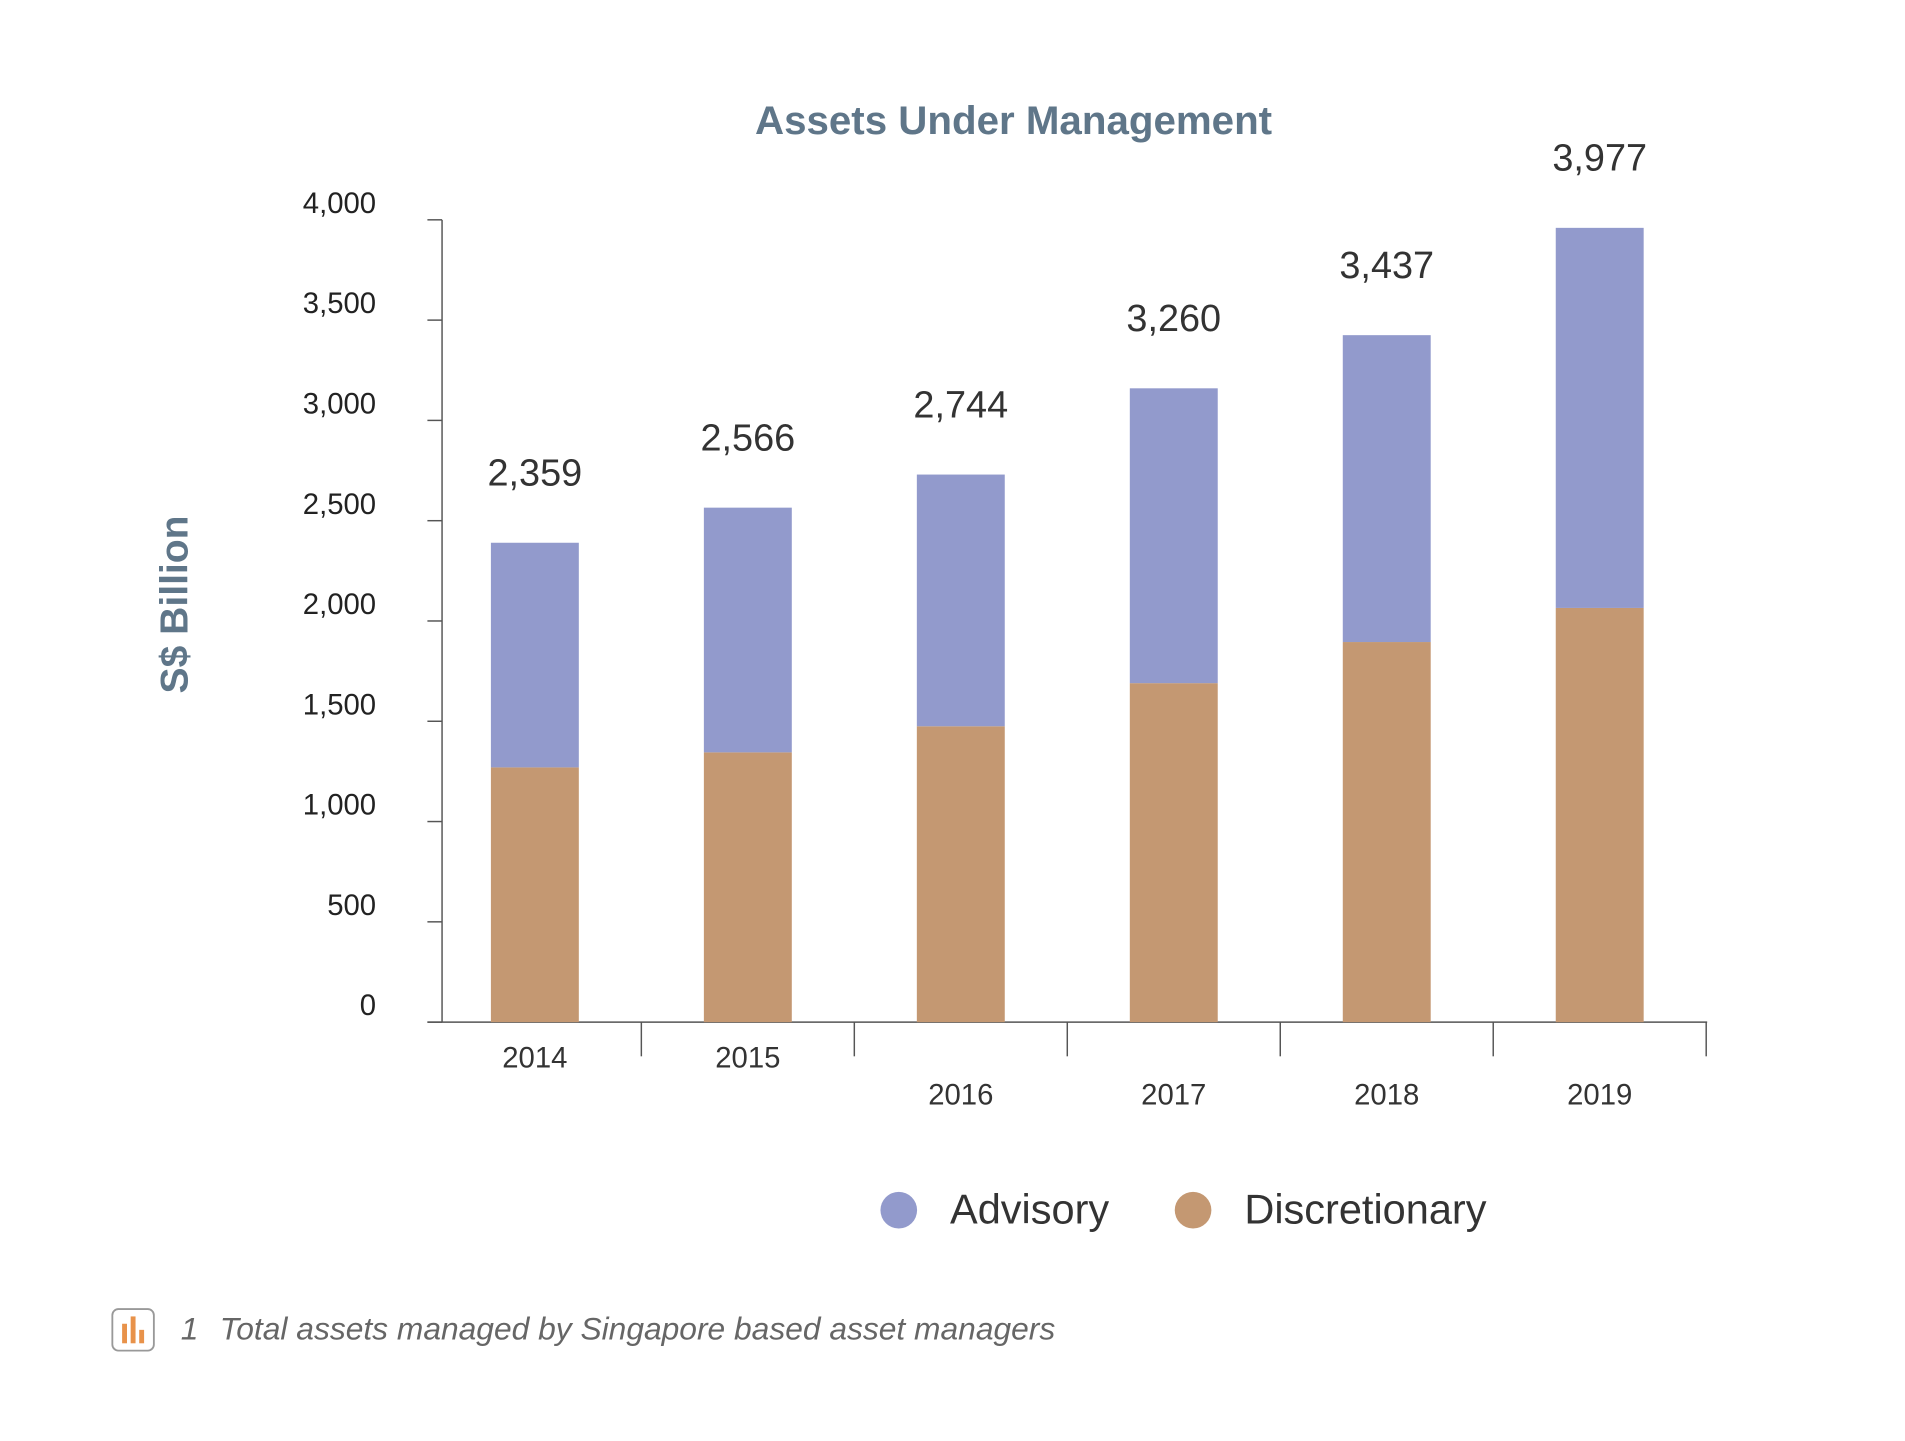 The height and width of the screenshot is (1441, 1905). Describe the element at coordinates (1013, 120) in the screenshot. I see `chart-title: Assets Under Management` at that location.